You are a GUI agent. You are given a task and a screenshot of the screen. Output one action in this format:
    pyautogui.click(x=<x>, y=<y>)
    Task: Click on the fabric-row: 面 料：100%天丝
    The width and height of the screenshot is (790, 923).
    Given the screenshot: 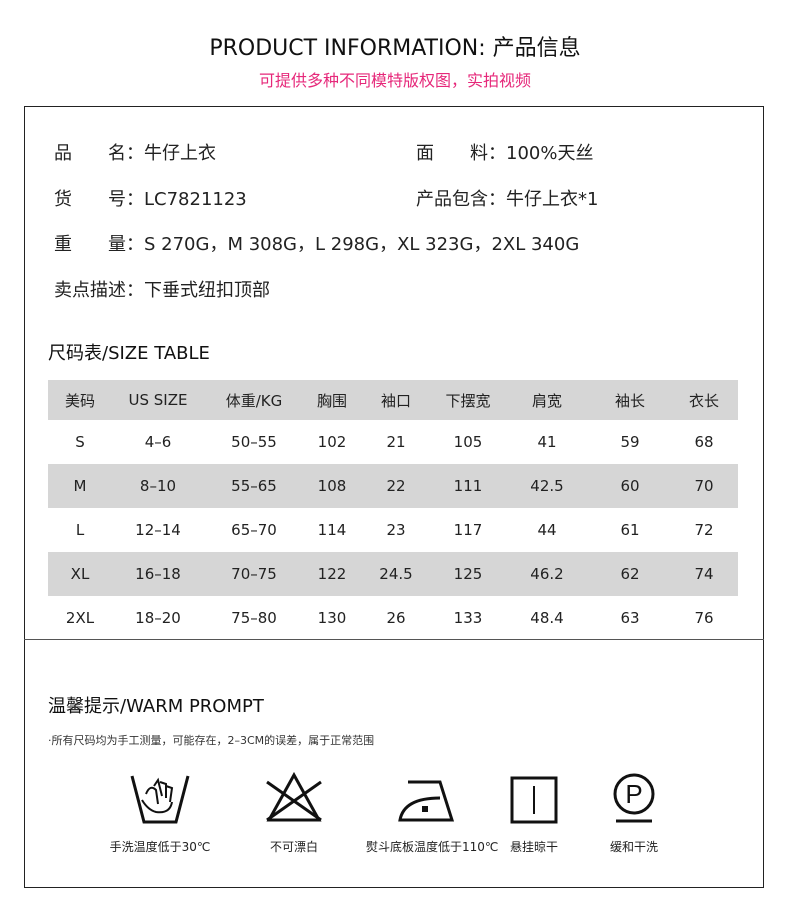 What is the action you would take?
    pyautogui.click(x=504, y=152)
    